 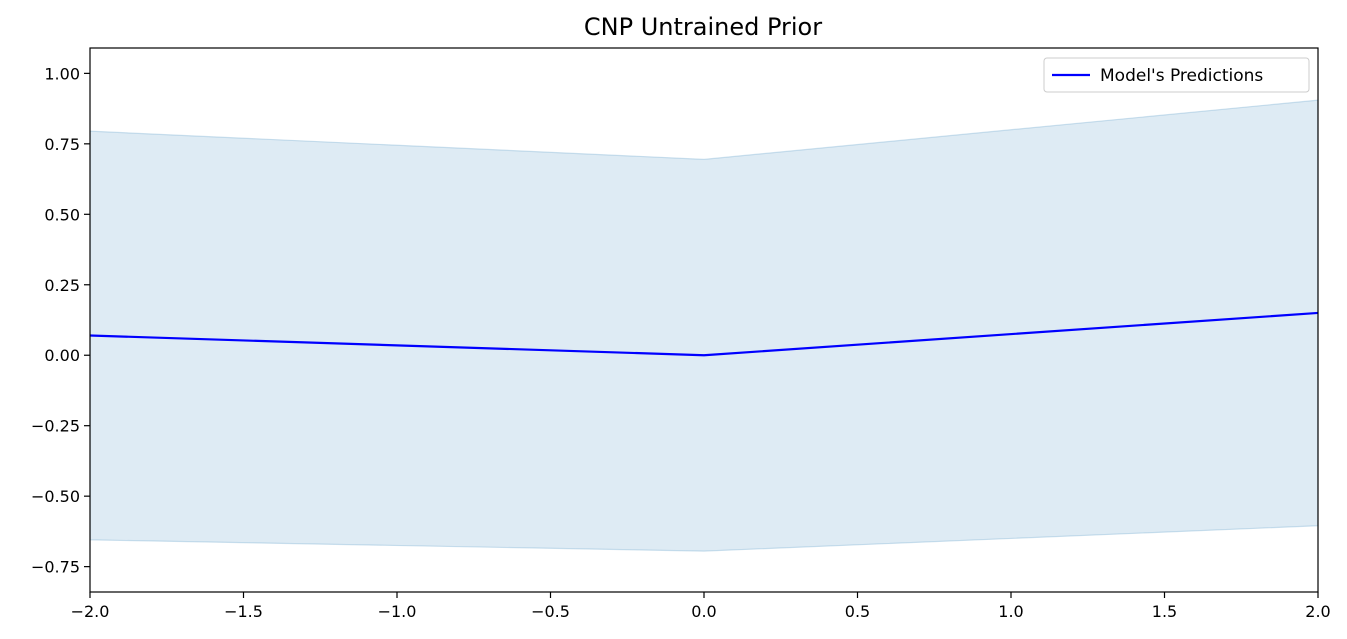 I want to click on x-tick-label: −2.0, so click(x=90, y=611).